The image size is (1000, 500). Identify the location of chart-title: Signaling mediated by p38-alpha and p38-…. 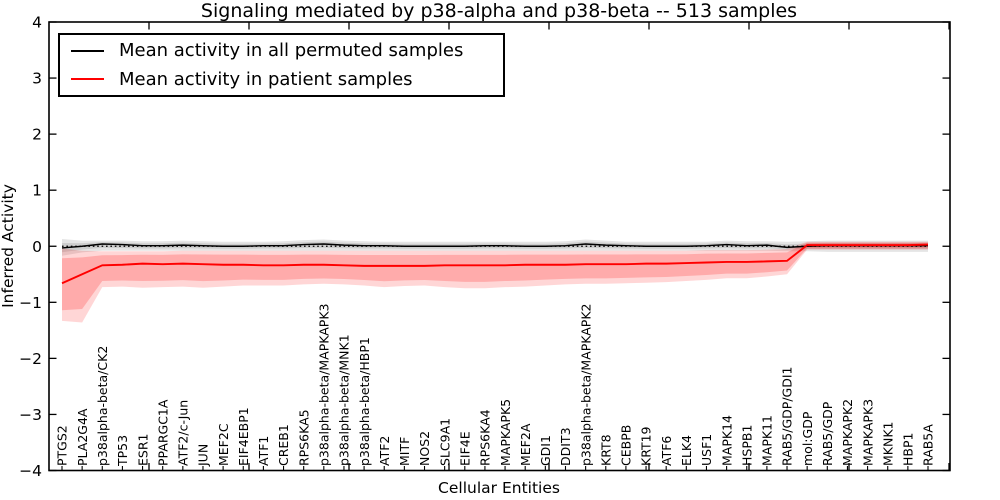
(499, 11).